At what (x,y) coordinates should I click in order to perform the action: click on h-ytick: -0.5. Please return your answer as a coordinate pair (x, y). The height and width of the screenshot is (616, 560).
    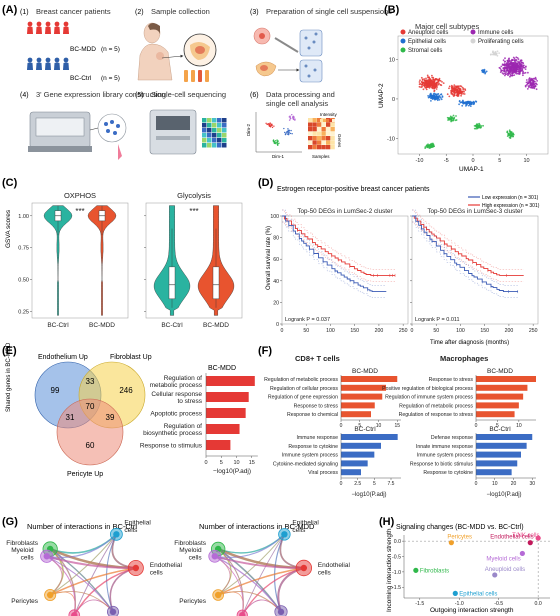
    Looking at the image, I should click on (396, 558).